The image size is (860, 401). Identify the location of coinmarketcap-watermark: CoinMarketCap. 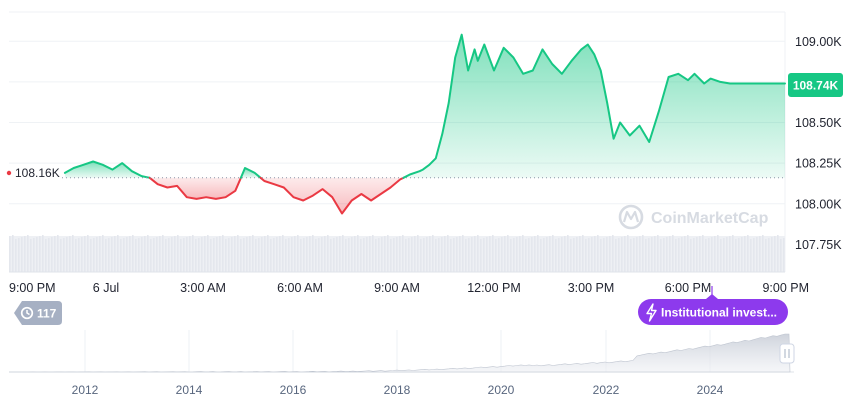
(693, 217).